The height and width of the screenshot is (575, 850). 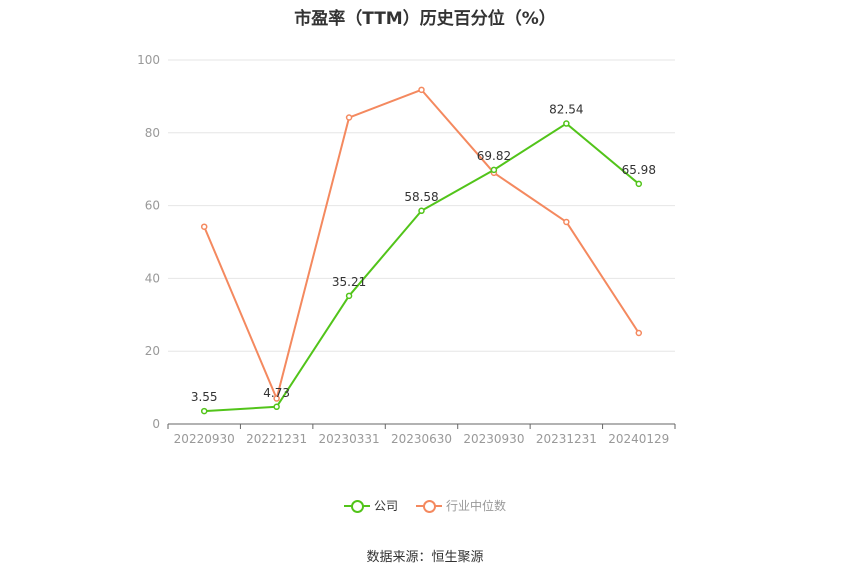 What do you see at coordinates (566, 439) in the screenshot?
I see `x-tick-label: 20231231` at bounding box center [566, 439].